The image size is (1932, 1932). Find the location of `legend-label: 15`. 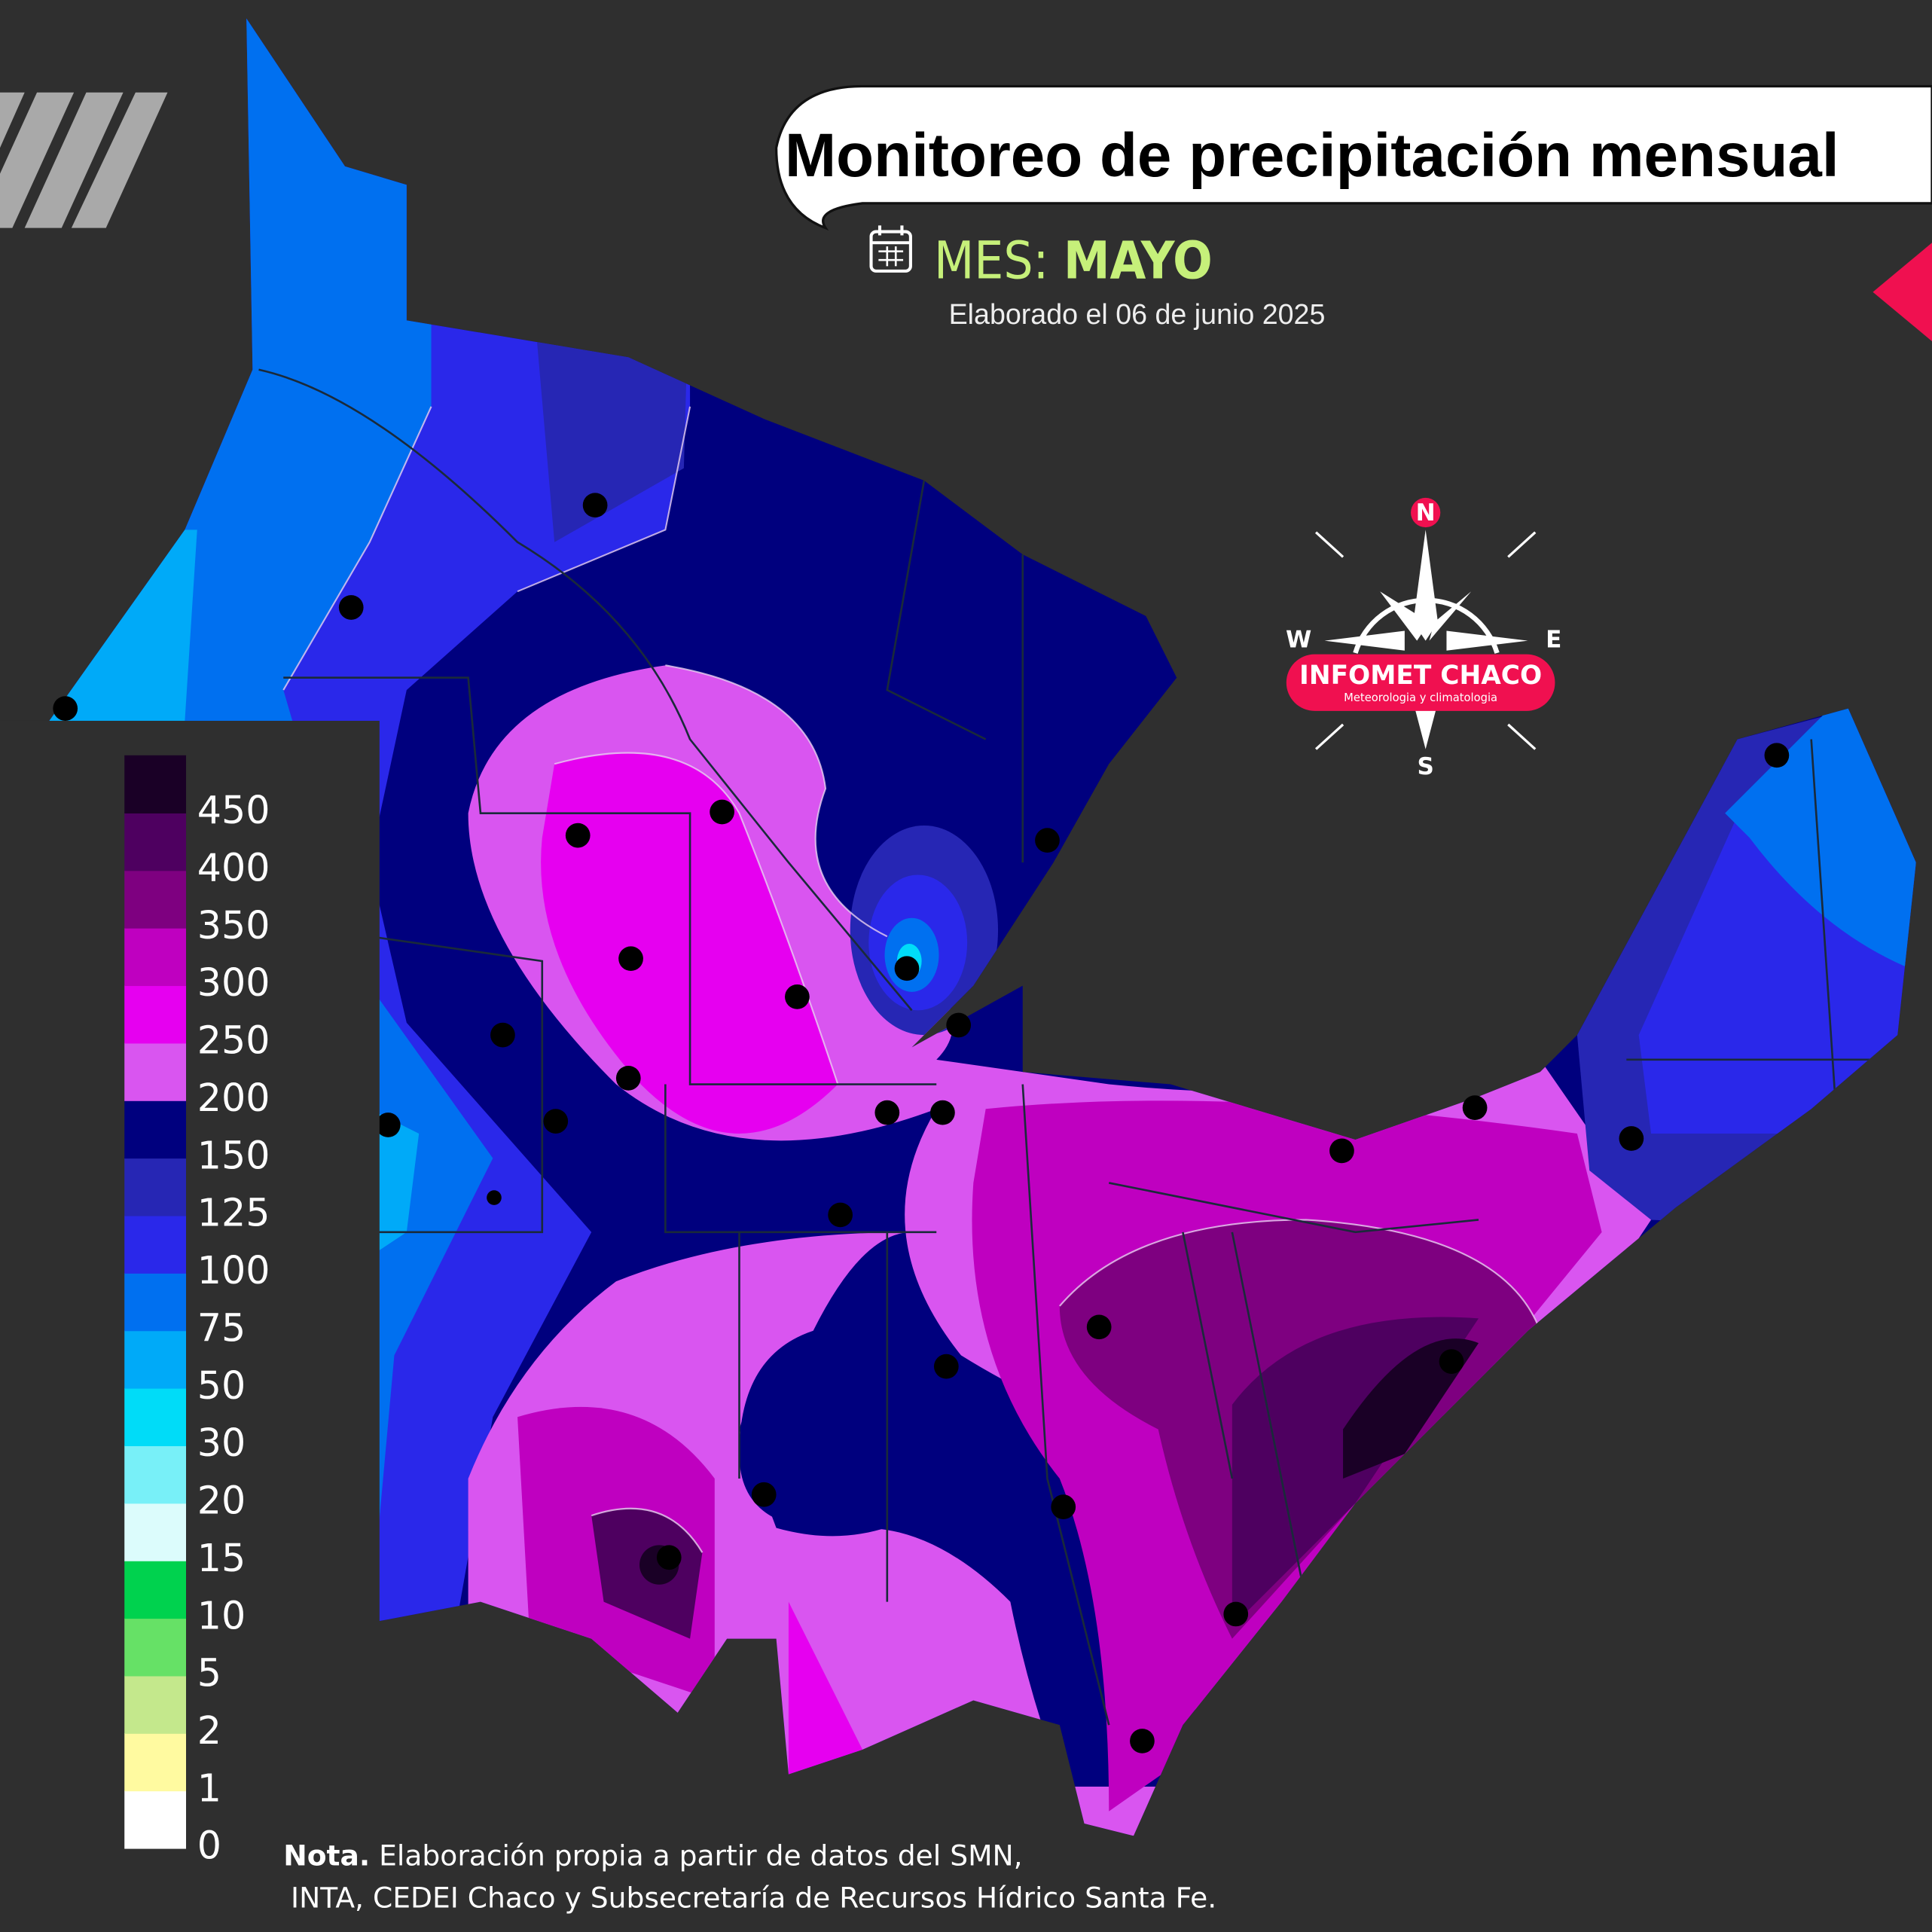

legend-label: 15 is located at coordinates (222, 1558).